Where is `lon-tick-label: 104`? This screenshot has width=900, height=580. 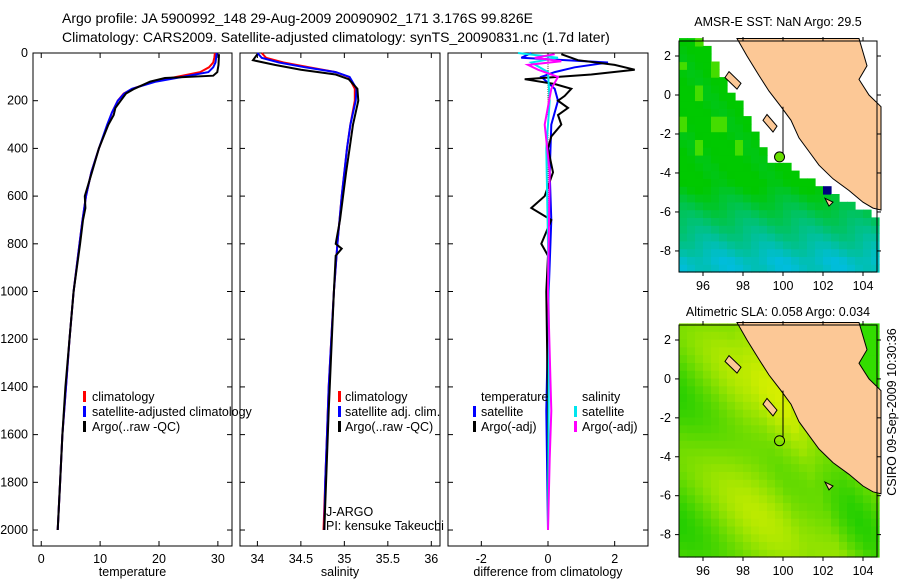 lon-tick-label: 104 is located at coordinates (863, 286).